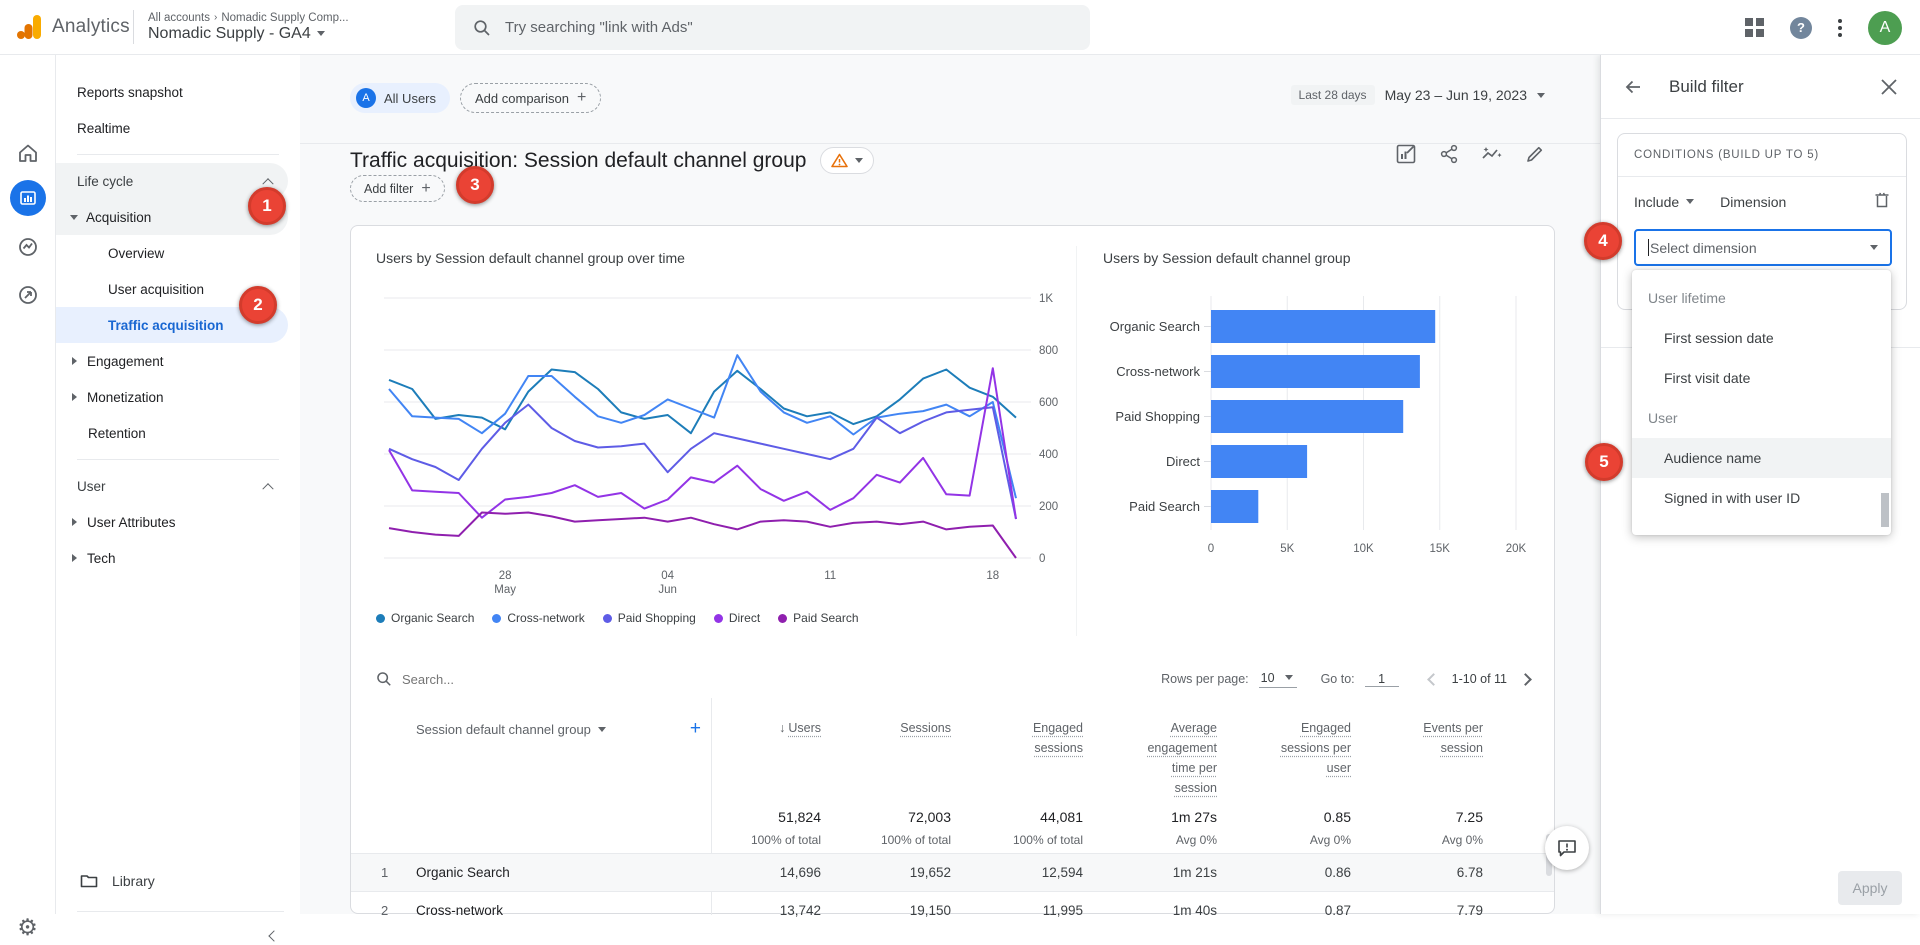  I want to click on sidebar-item-monetization: Monetization, so click(172, 397).